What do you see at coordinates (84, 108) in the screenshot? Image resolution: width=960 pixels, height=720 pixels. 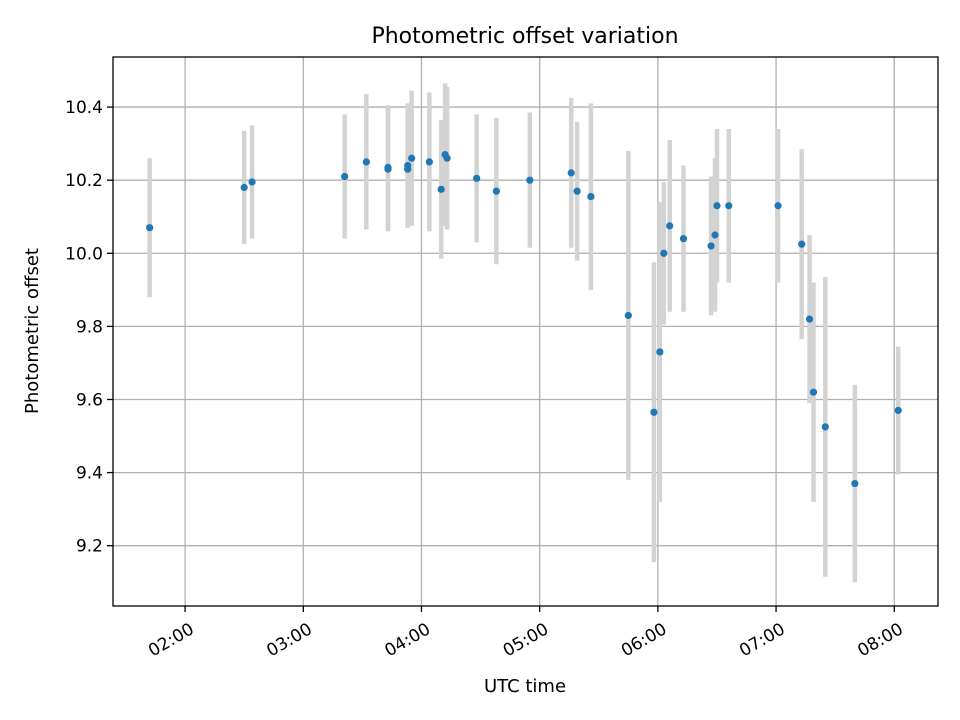 I see `y-tick-label: 10.4` at bounding box center [84, 108].